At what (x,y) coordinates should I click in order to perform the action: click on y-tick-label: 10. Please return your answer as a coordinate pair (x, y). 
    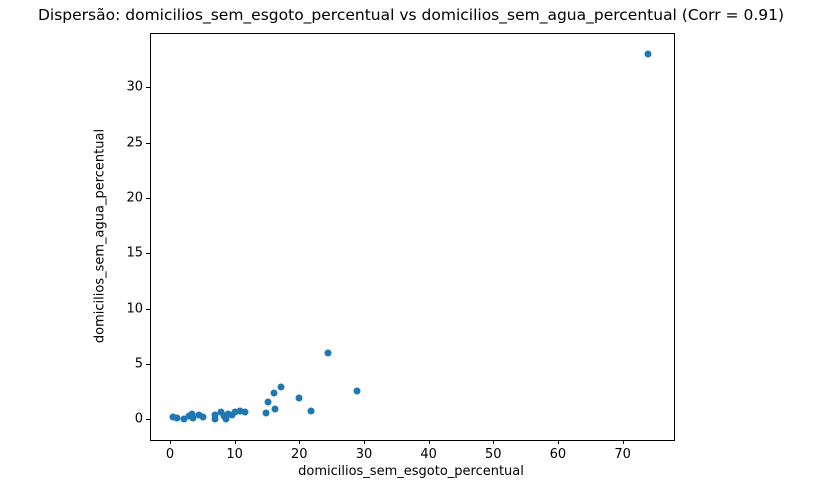
    Looking at the image, I should click on (134, 308).